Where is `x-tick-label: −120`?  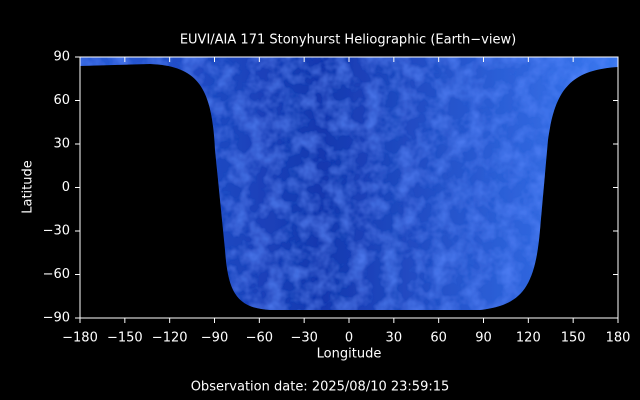 x-tick-label: −120 is located at coordinates (170, 338).